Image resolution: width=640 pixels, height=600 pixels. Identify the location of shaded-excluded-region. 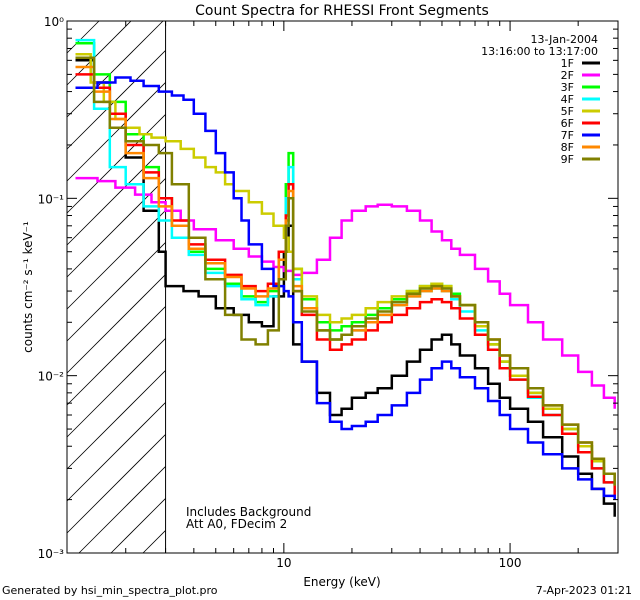
(116, 287).